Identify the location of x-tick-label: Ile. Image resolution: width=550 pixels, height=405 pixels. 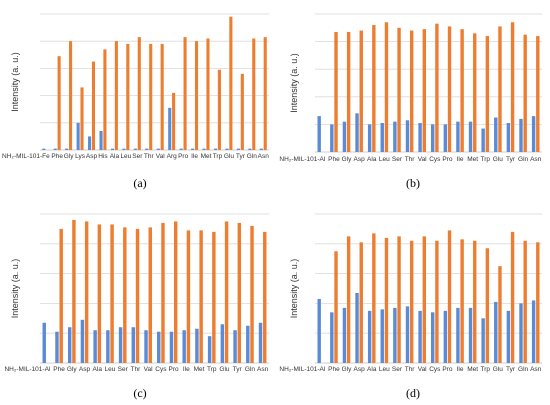
(460, 159).